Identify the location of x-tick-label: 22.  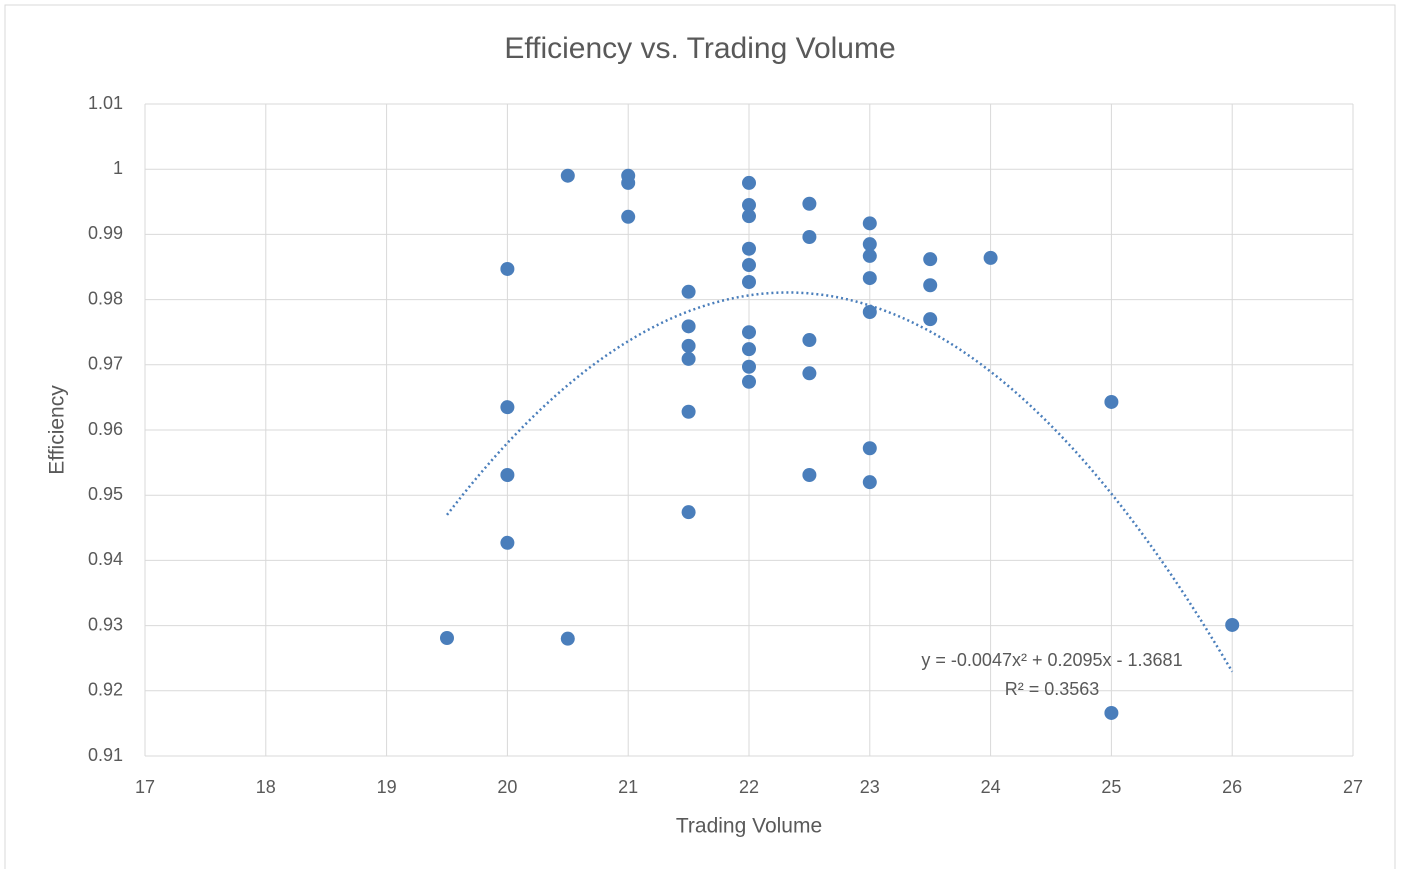
(749, 787).